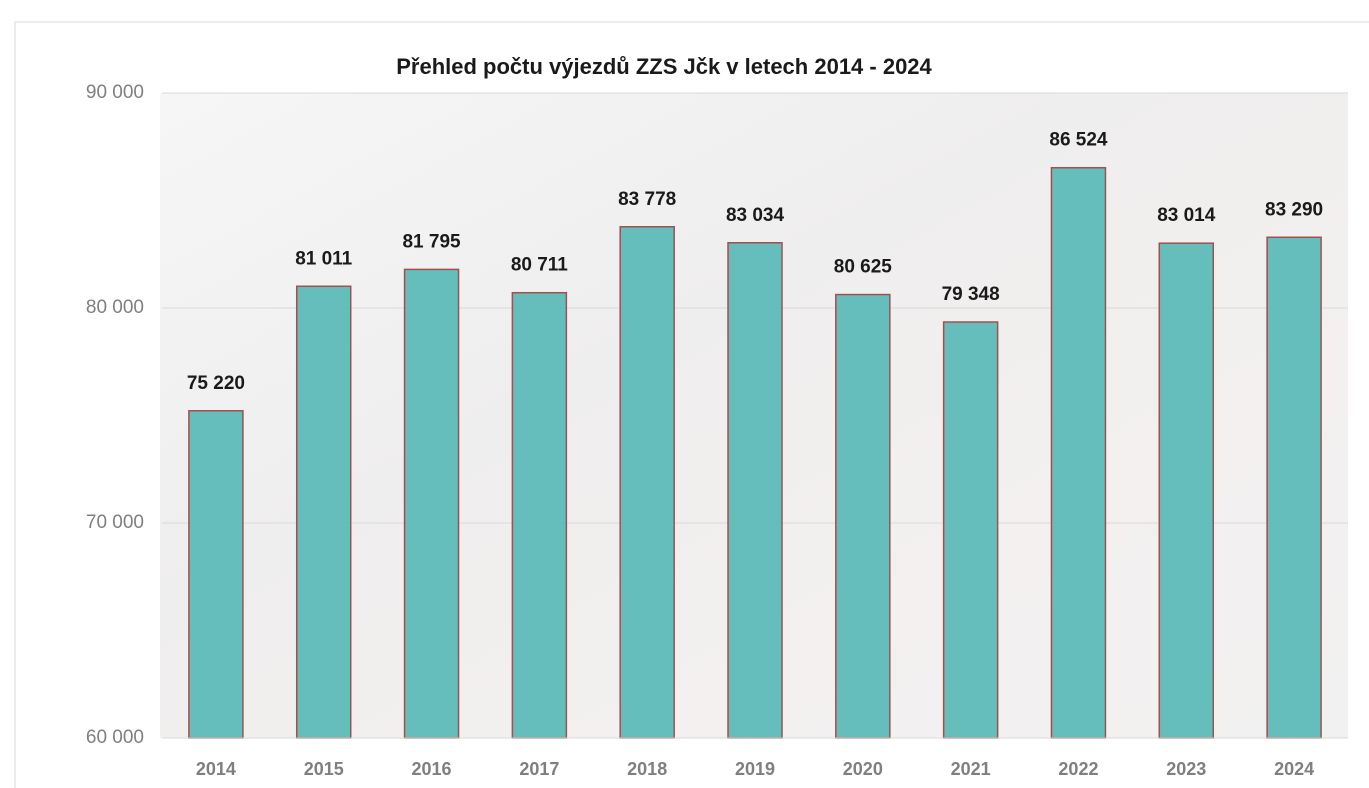 This screenshot has width=1369, height=788. I want to click on data-label: 80 711, so click(539, 265).